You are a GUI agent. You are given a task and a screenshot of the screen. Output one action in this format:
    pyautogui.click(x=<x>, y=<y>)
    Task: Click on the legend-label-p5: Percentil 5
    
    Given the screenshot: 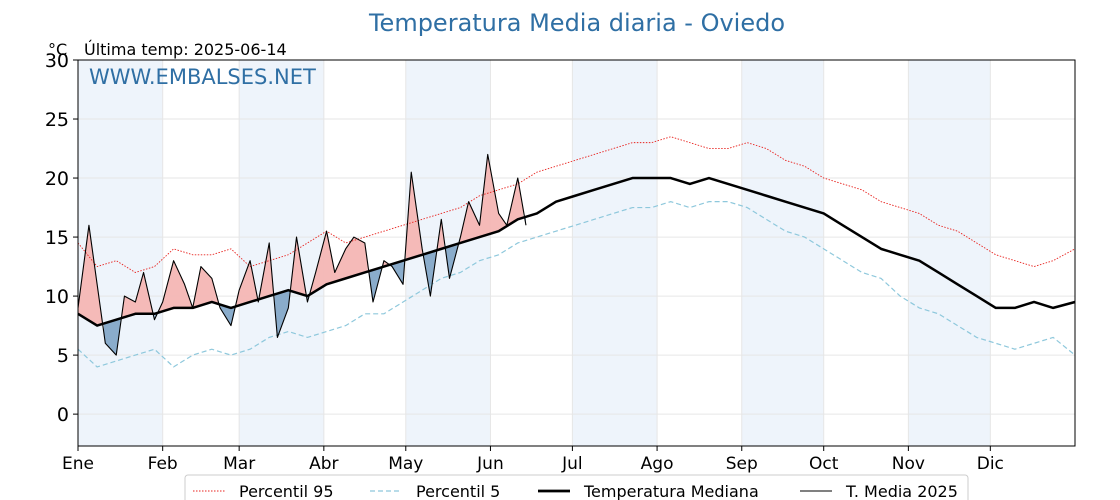 What is the action you would take?
    pyautogui.click(x=458, y=491)
    